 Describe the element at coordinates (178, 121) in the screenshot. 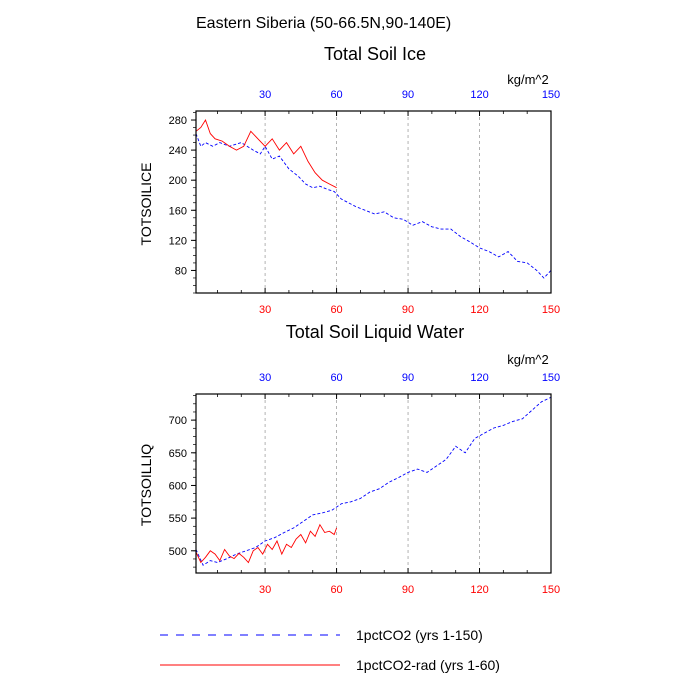

I see `y-tick-label: 280` at that location.